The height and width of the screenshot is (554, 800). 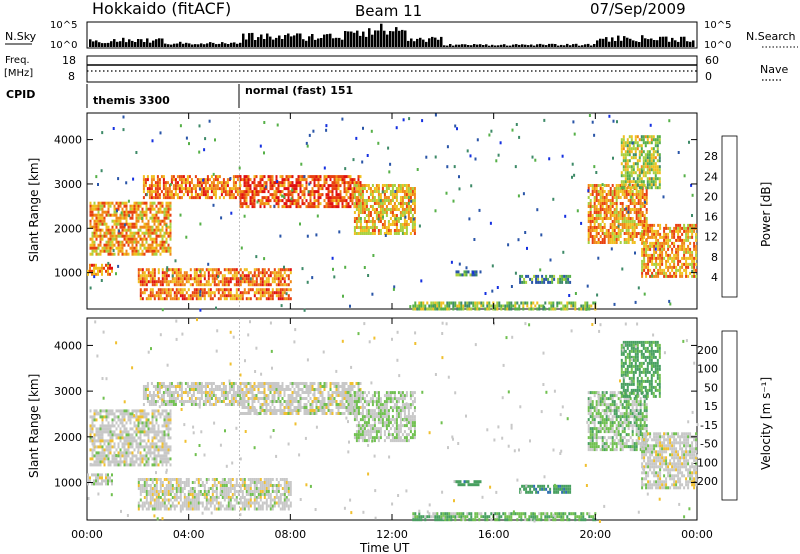 What do you see at coordinates (130, 438) in the screenshot?
I see `region-morning-arc` at bounding box center [130, 438].